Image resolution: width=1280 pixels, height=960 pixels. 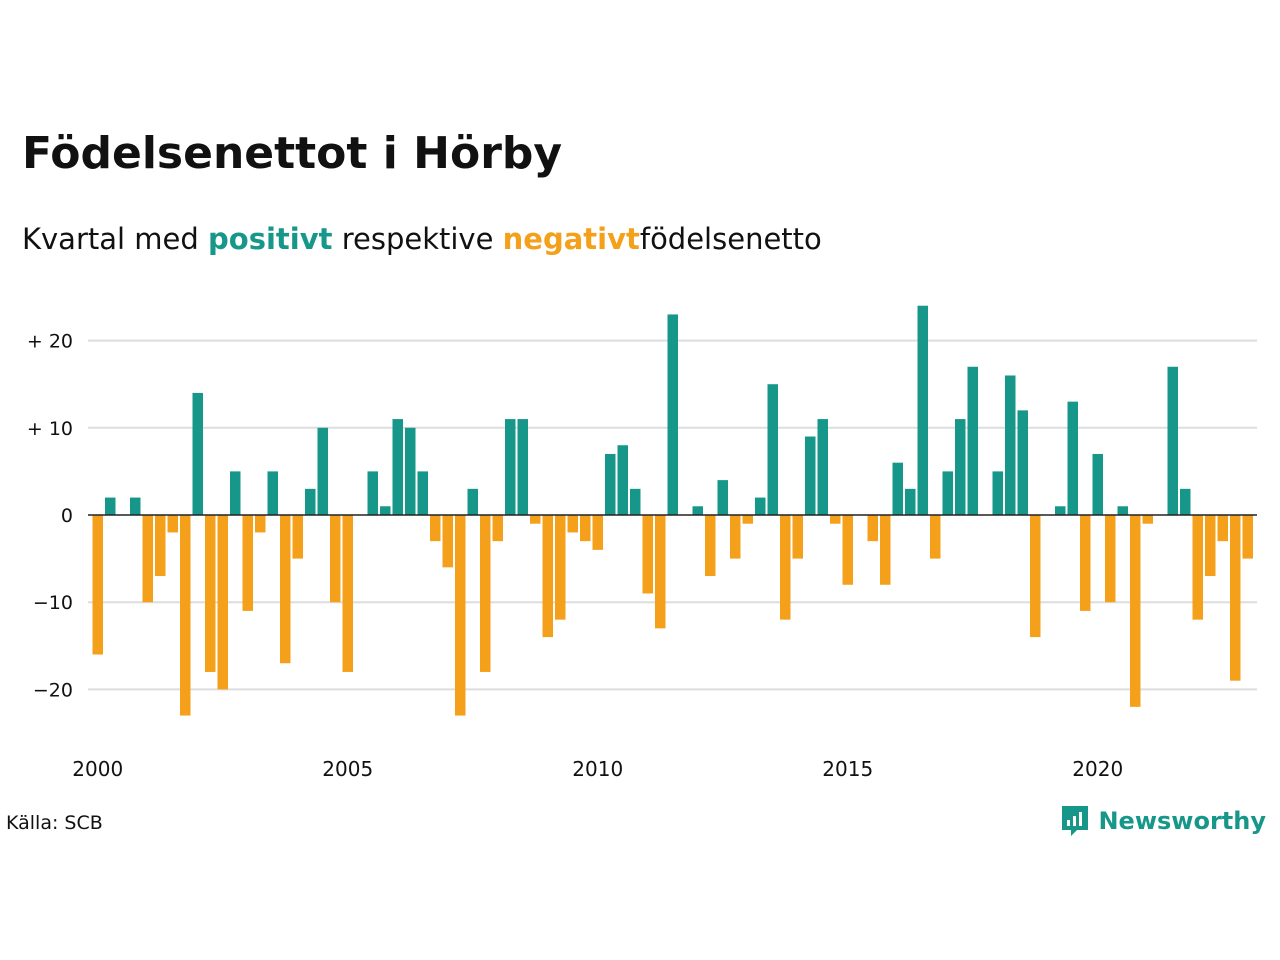 I want to click on chart-title: Födelsenettot i Hörby, so click(x=292, y=153).